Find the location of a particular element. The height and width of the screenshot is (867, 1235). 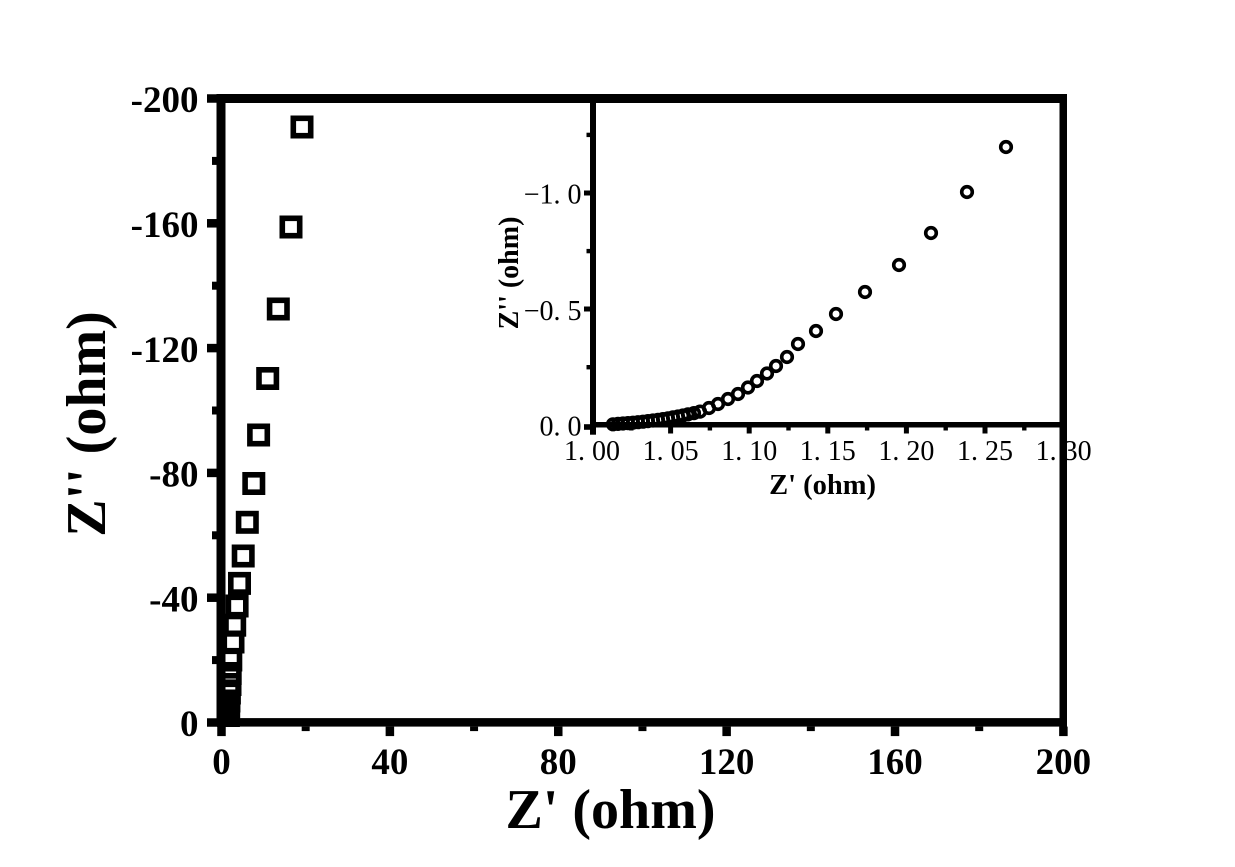

svg-text: 120 is located at coordinates (727, 762).